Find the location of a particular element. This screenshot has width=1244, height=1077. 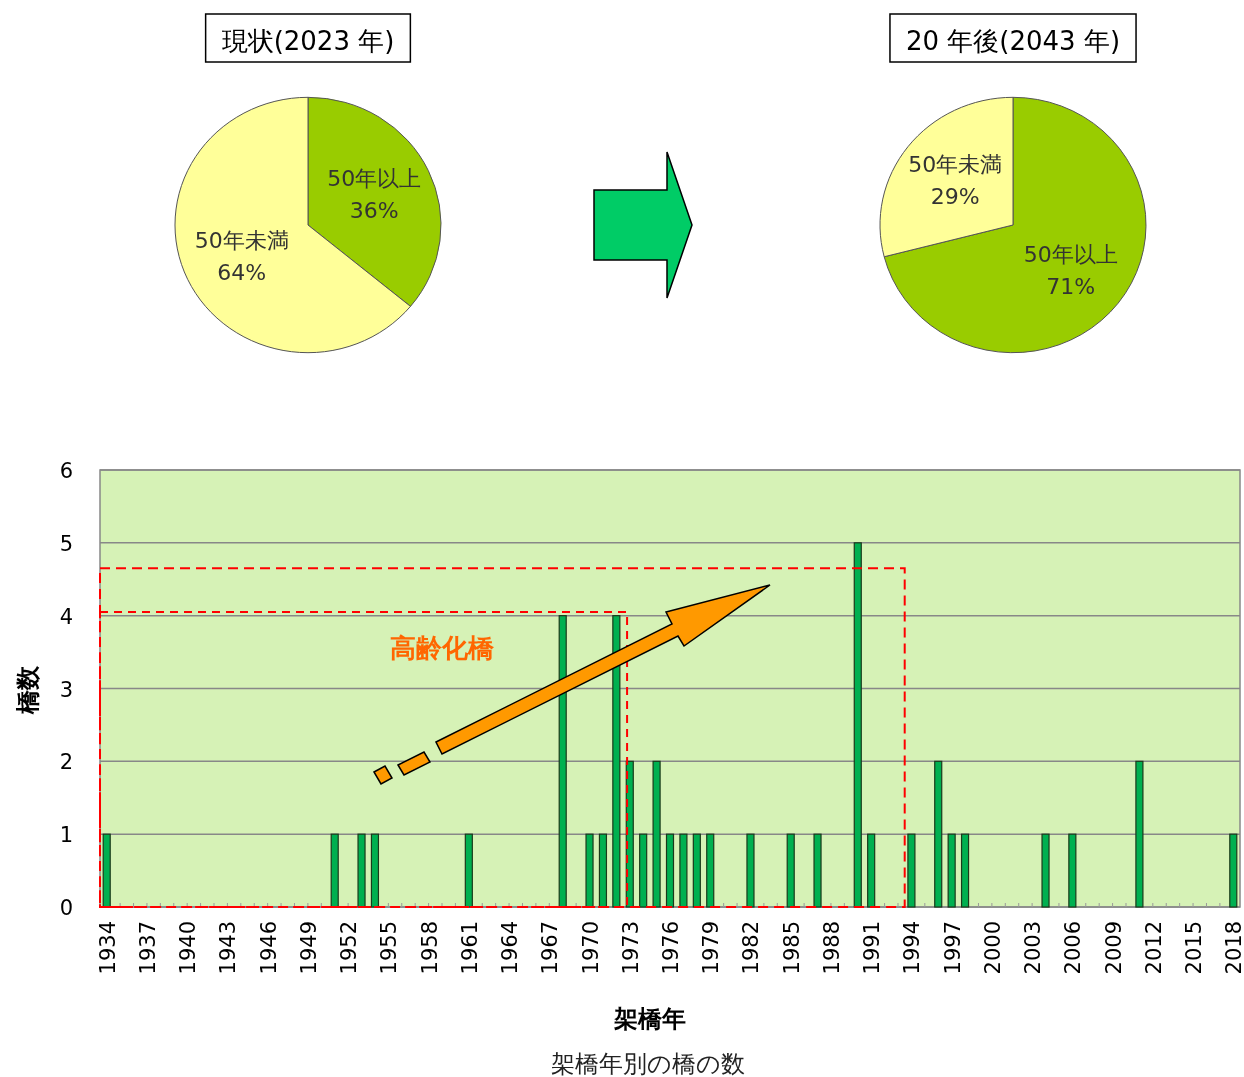

data-label: 64% is located at coordinates (242, 273).